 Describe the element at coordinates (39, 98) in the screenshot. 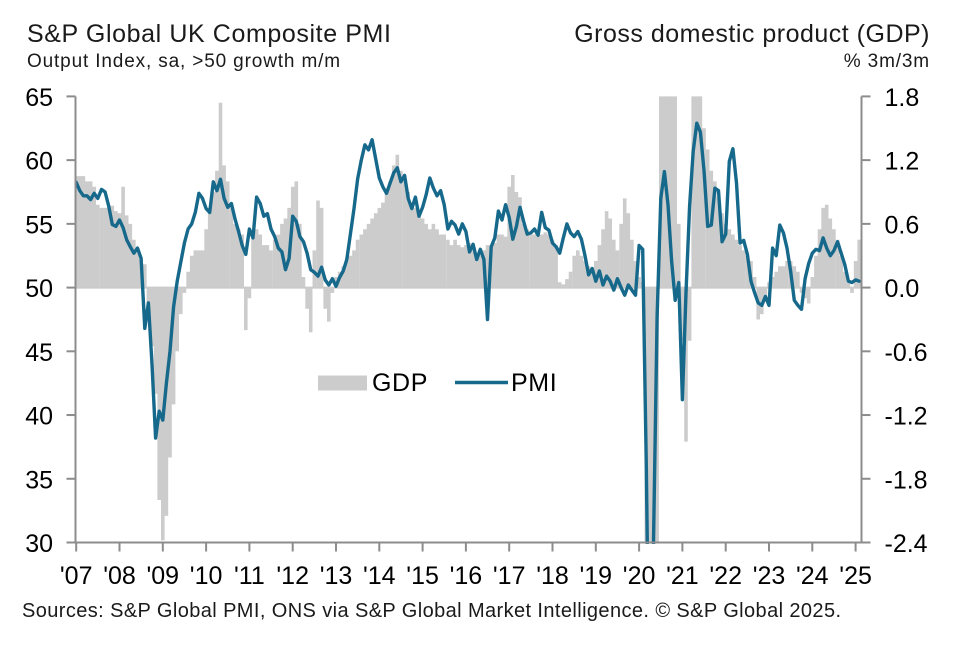

I see `svg-text: 65` at that location.